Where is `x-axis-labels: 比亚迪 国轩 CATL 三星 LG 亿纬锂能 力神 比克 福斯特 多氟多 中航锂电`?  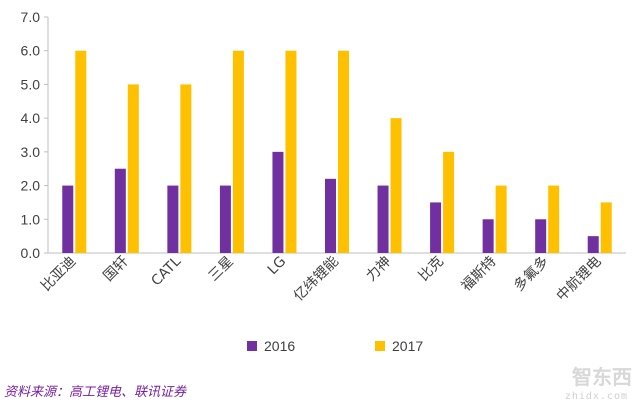 x-axis-labels: 比亚迪 国轩 CATL 三星 LG 亿纬锂能 力神 比克 福斯特 多氟多 中航锂电 is located at coordinates (321, 279).